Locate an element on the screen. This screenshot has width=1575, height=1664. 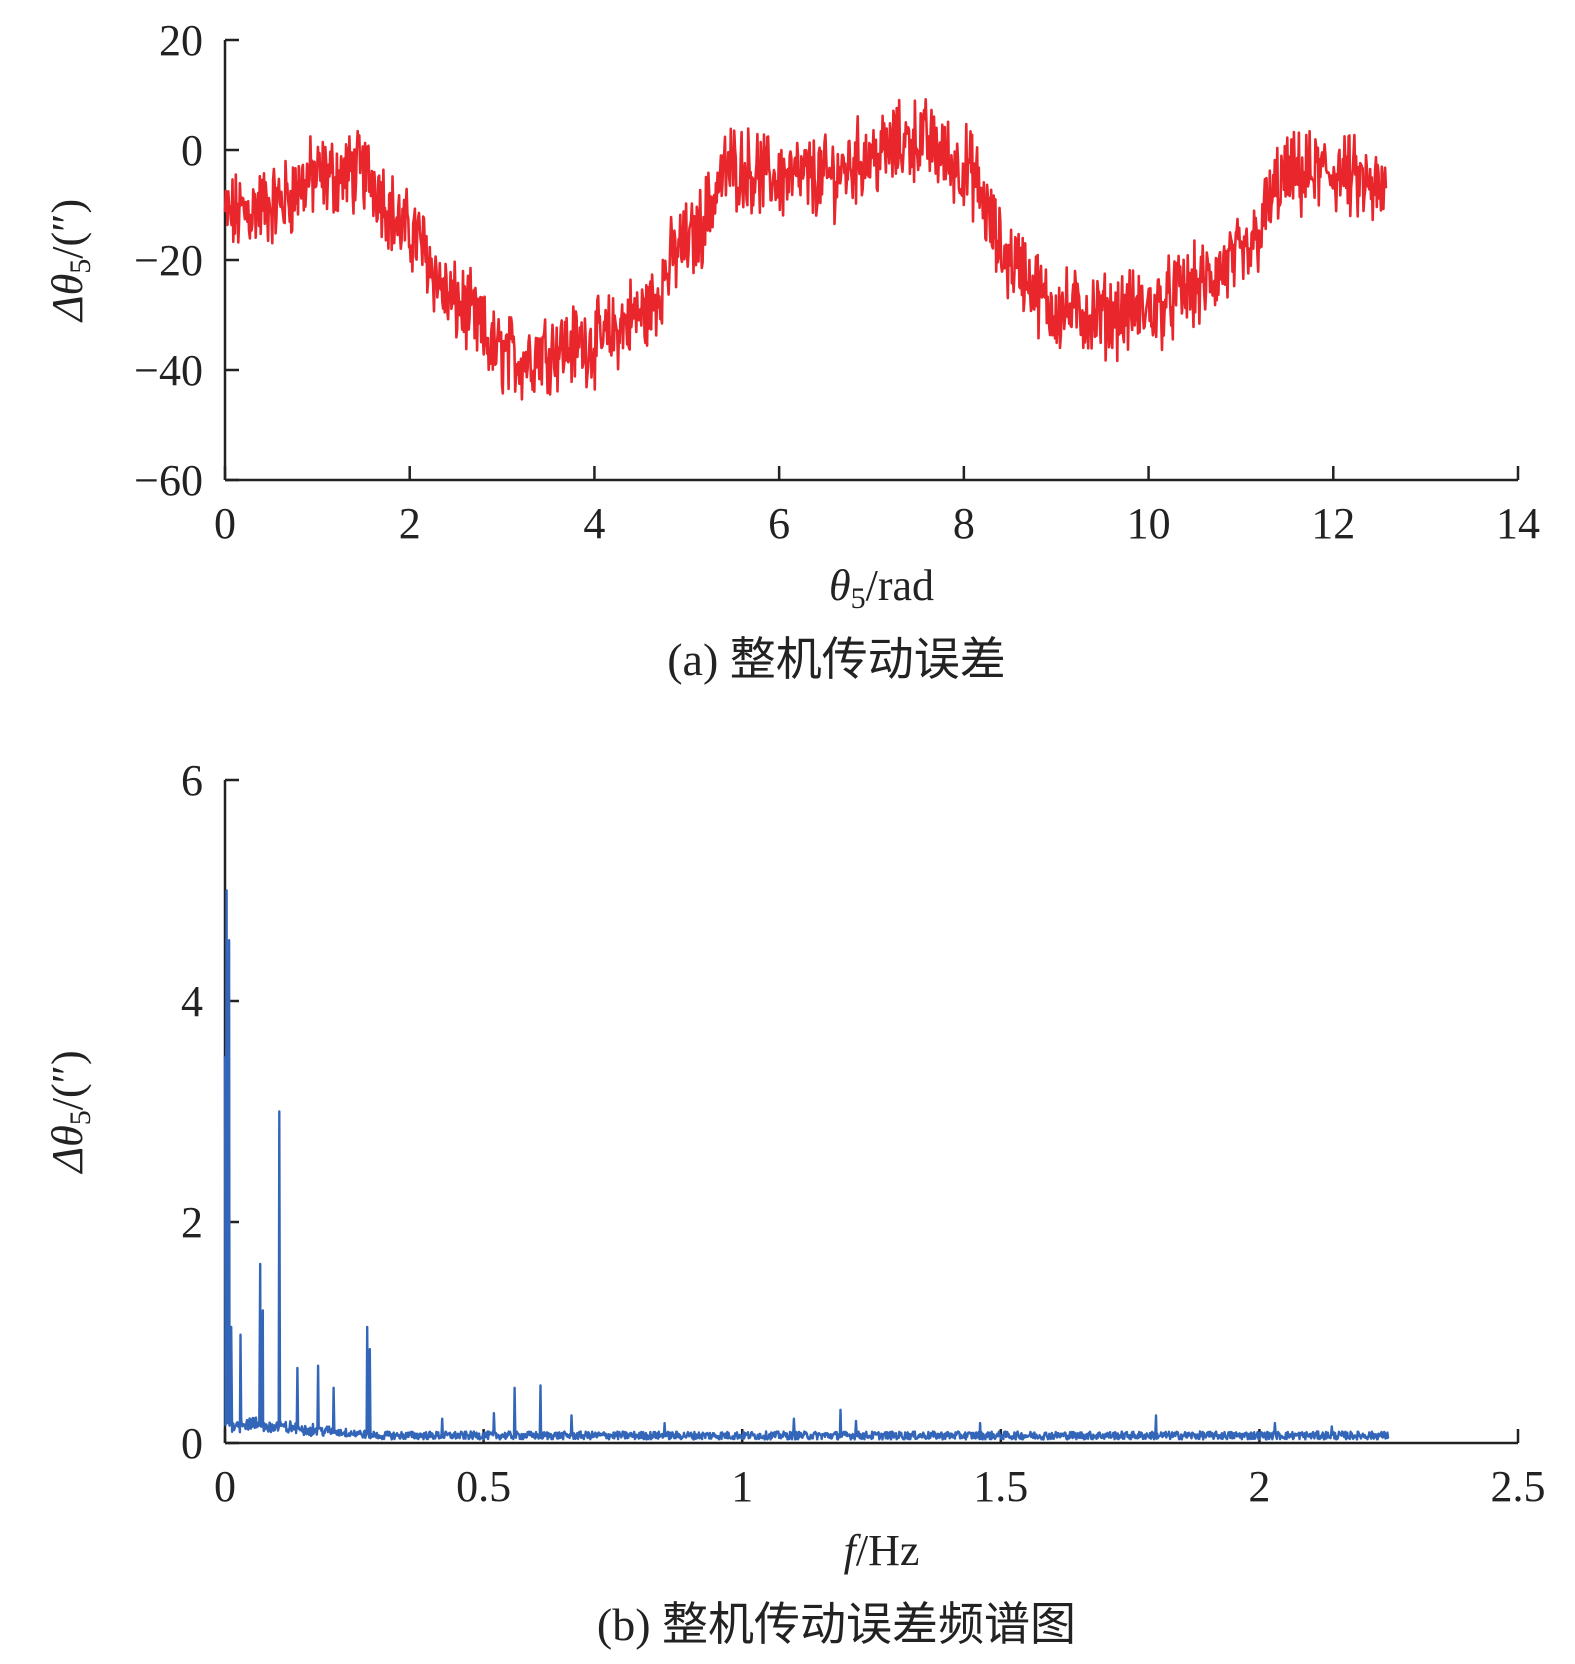
x-tick-label: 8 is located at coordinates (964, 523).